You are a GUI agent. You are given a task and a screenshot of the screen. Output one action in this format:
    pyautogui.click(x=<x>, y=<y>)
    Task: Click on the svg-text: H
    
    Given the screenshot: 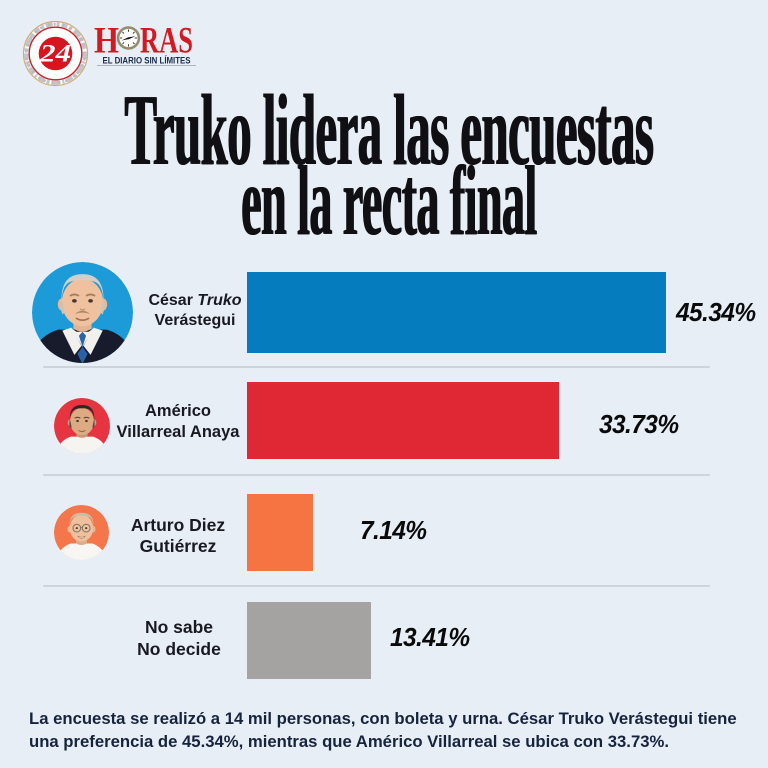 What is the action you would take?
    pyautogui.click(x=106, y=40)
    